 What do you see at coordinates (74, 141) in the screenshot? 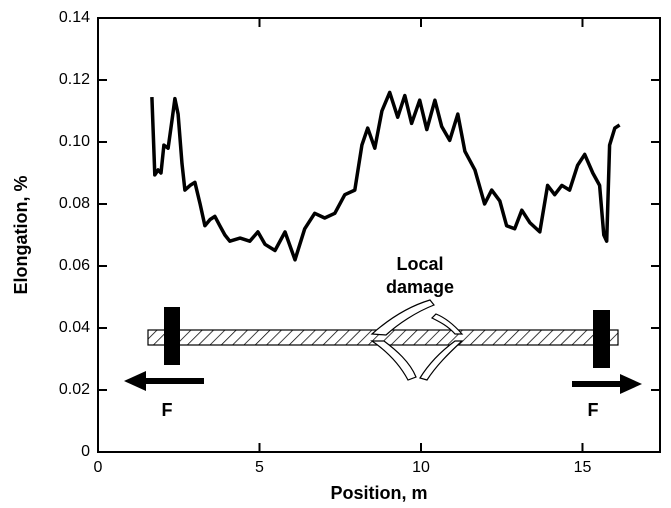
I see `y-tick-label: 0.10` at bounding box center [74, 141].